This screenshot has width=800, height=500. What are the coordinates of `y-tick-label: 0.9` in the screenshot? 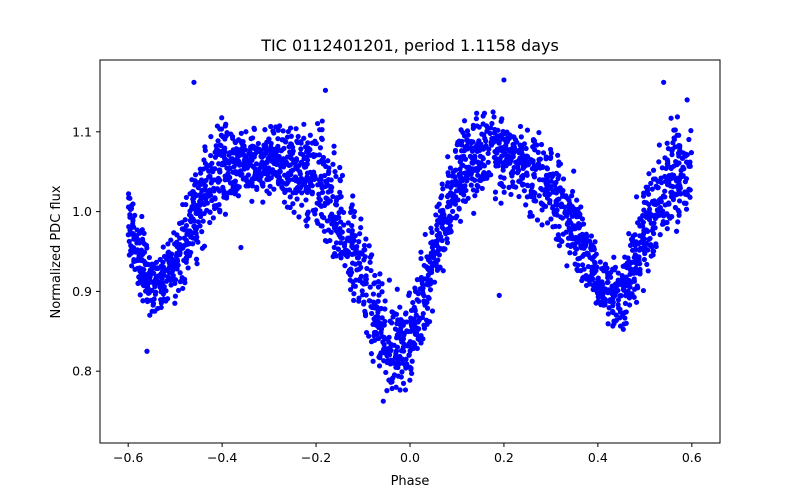 It's located at (82, 291).